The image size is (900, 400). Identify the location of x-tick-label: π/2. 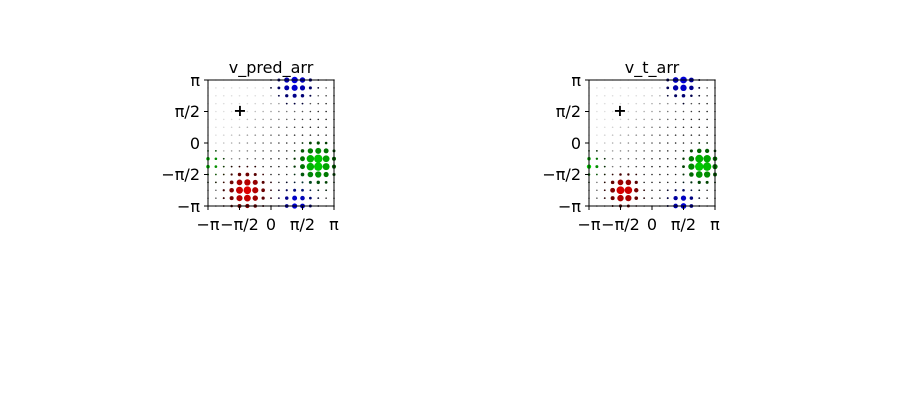
(683, 224).